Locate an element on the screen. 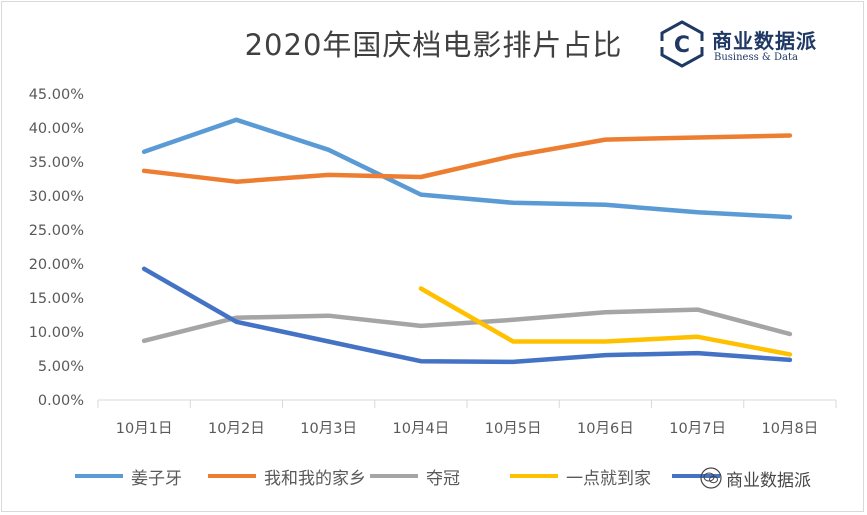 The width and height of the screenshot is (867, 515). y-tick-label: 25.00% is located at coordinates (56, 231).